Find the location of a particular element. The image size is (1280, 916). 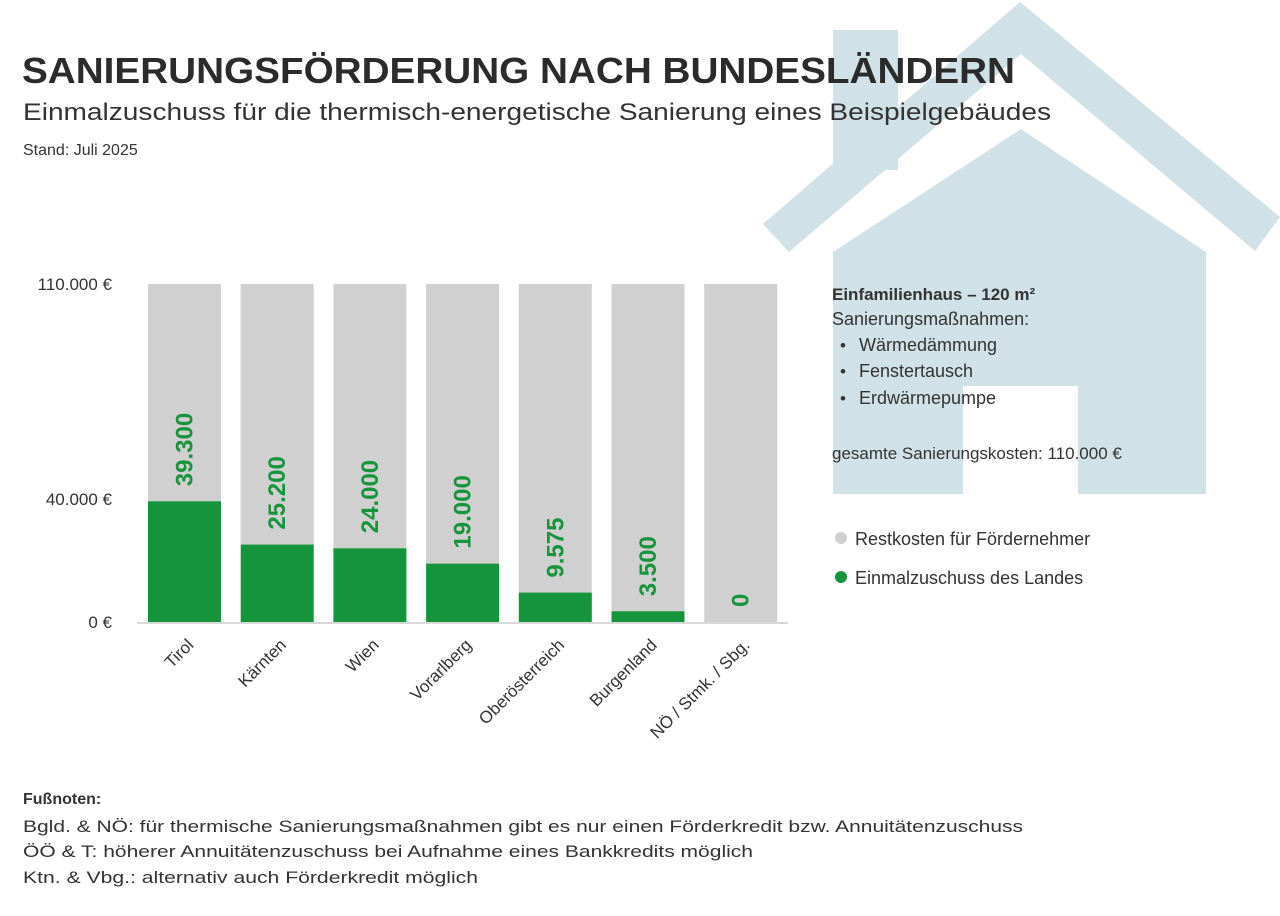

data-label: 25.200 is located at coordinates (277, 492).